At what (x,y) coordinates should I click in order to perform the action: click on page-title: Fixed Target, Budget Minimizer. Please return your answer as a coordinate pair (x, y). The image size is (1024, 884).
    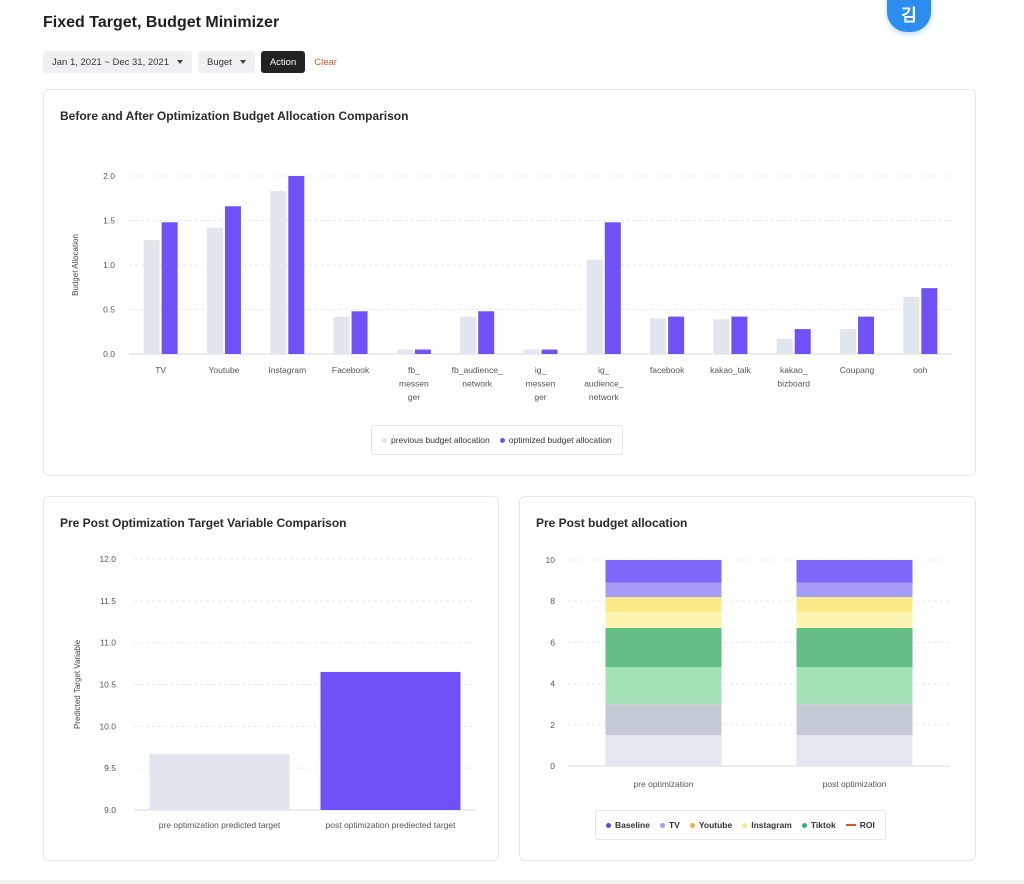
    Looking at the image, I should click on (161, 22).